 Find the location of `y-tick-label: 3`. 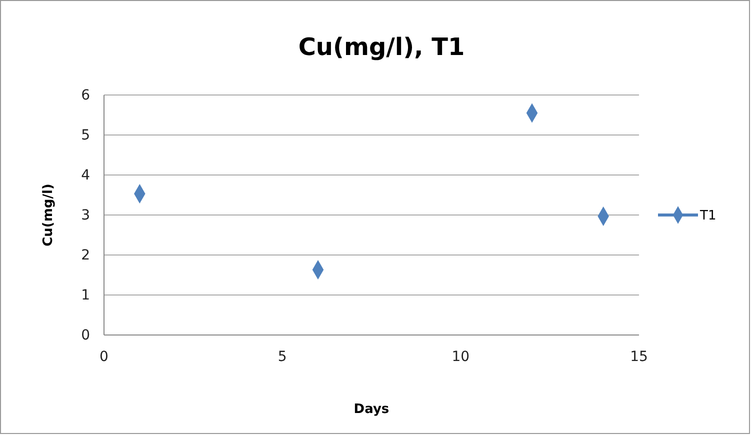

y-tick-label: 3 is located at coordinates (85, 215).